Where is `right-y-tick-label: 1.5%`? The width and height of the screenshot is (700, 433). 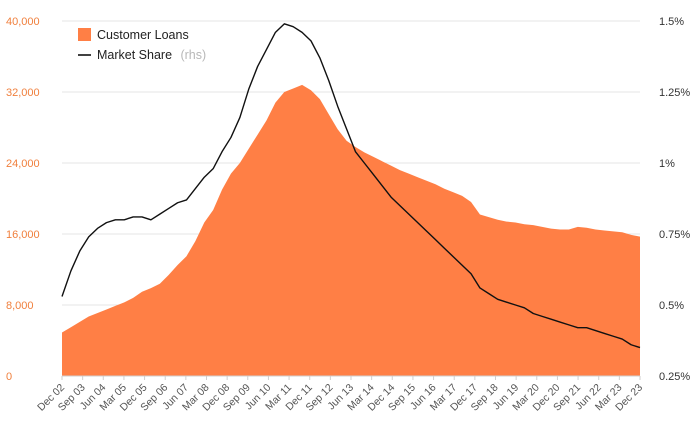
right-y-tick-label: 1.5% is located at coordinates (671, 22).